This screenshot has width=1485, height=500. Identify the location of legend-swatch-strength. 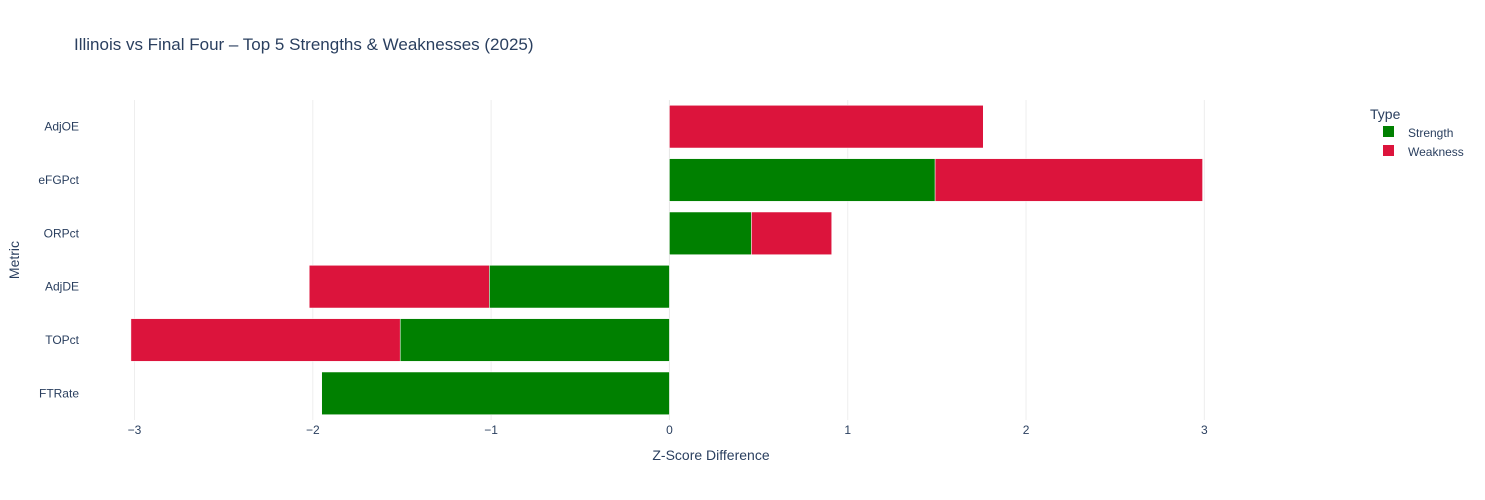
(1388, 131).